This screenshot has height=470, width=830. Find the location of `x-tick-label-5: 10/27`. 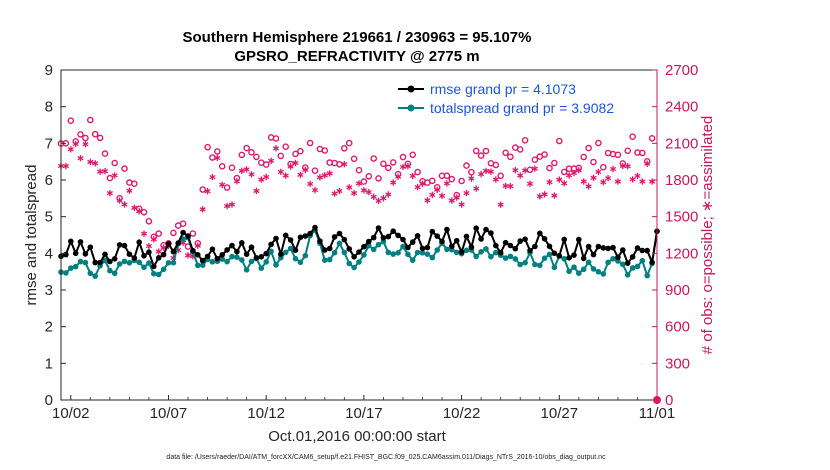

x-tick-label-5: 10/27 is located at coordinates (560, 413).